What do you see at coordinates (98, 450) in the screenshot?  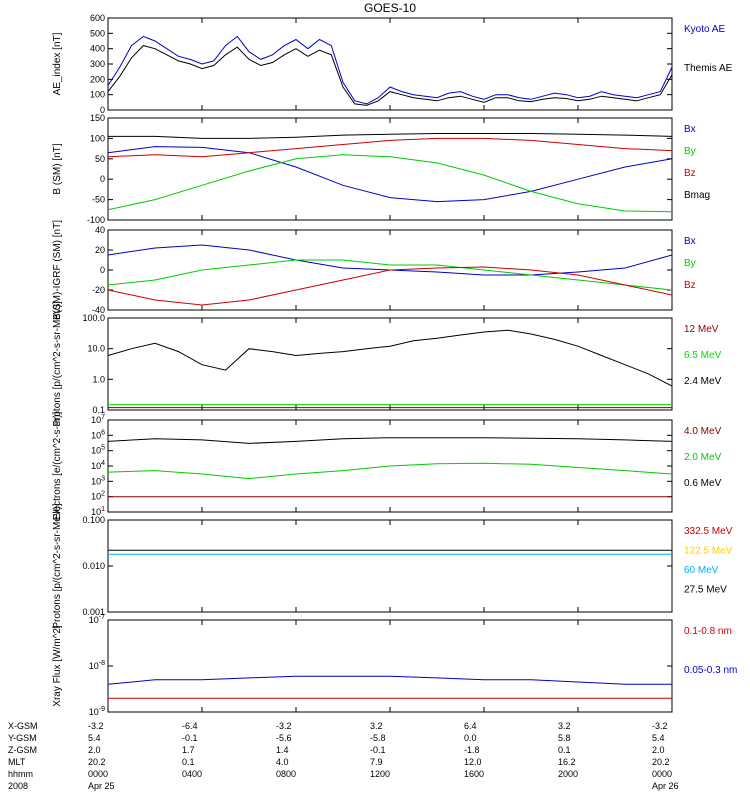 I see `y-tick-label: 105` at bounding box center [98, 450].